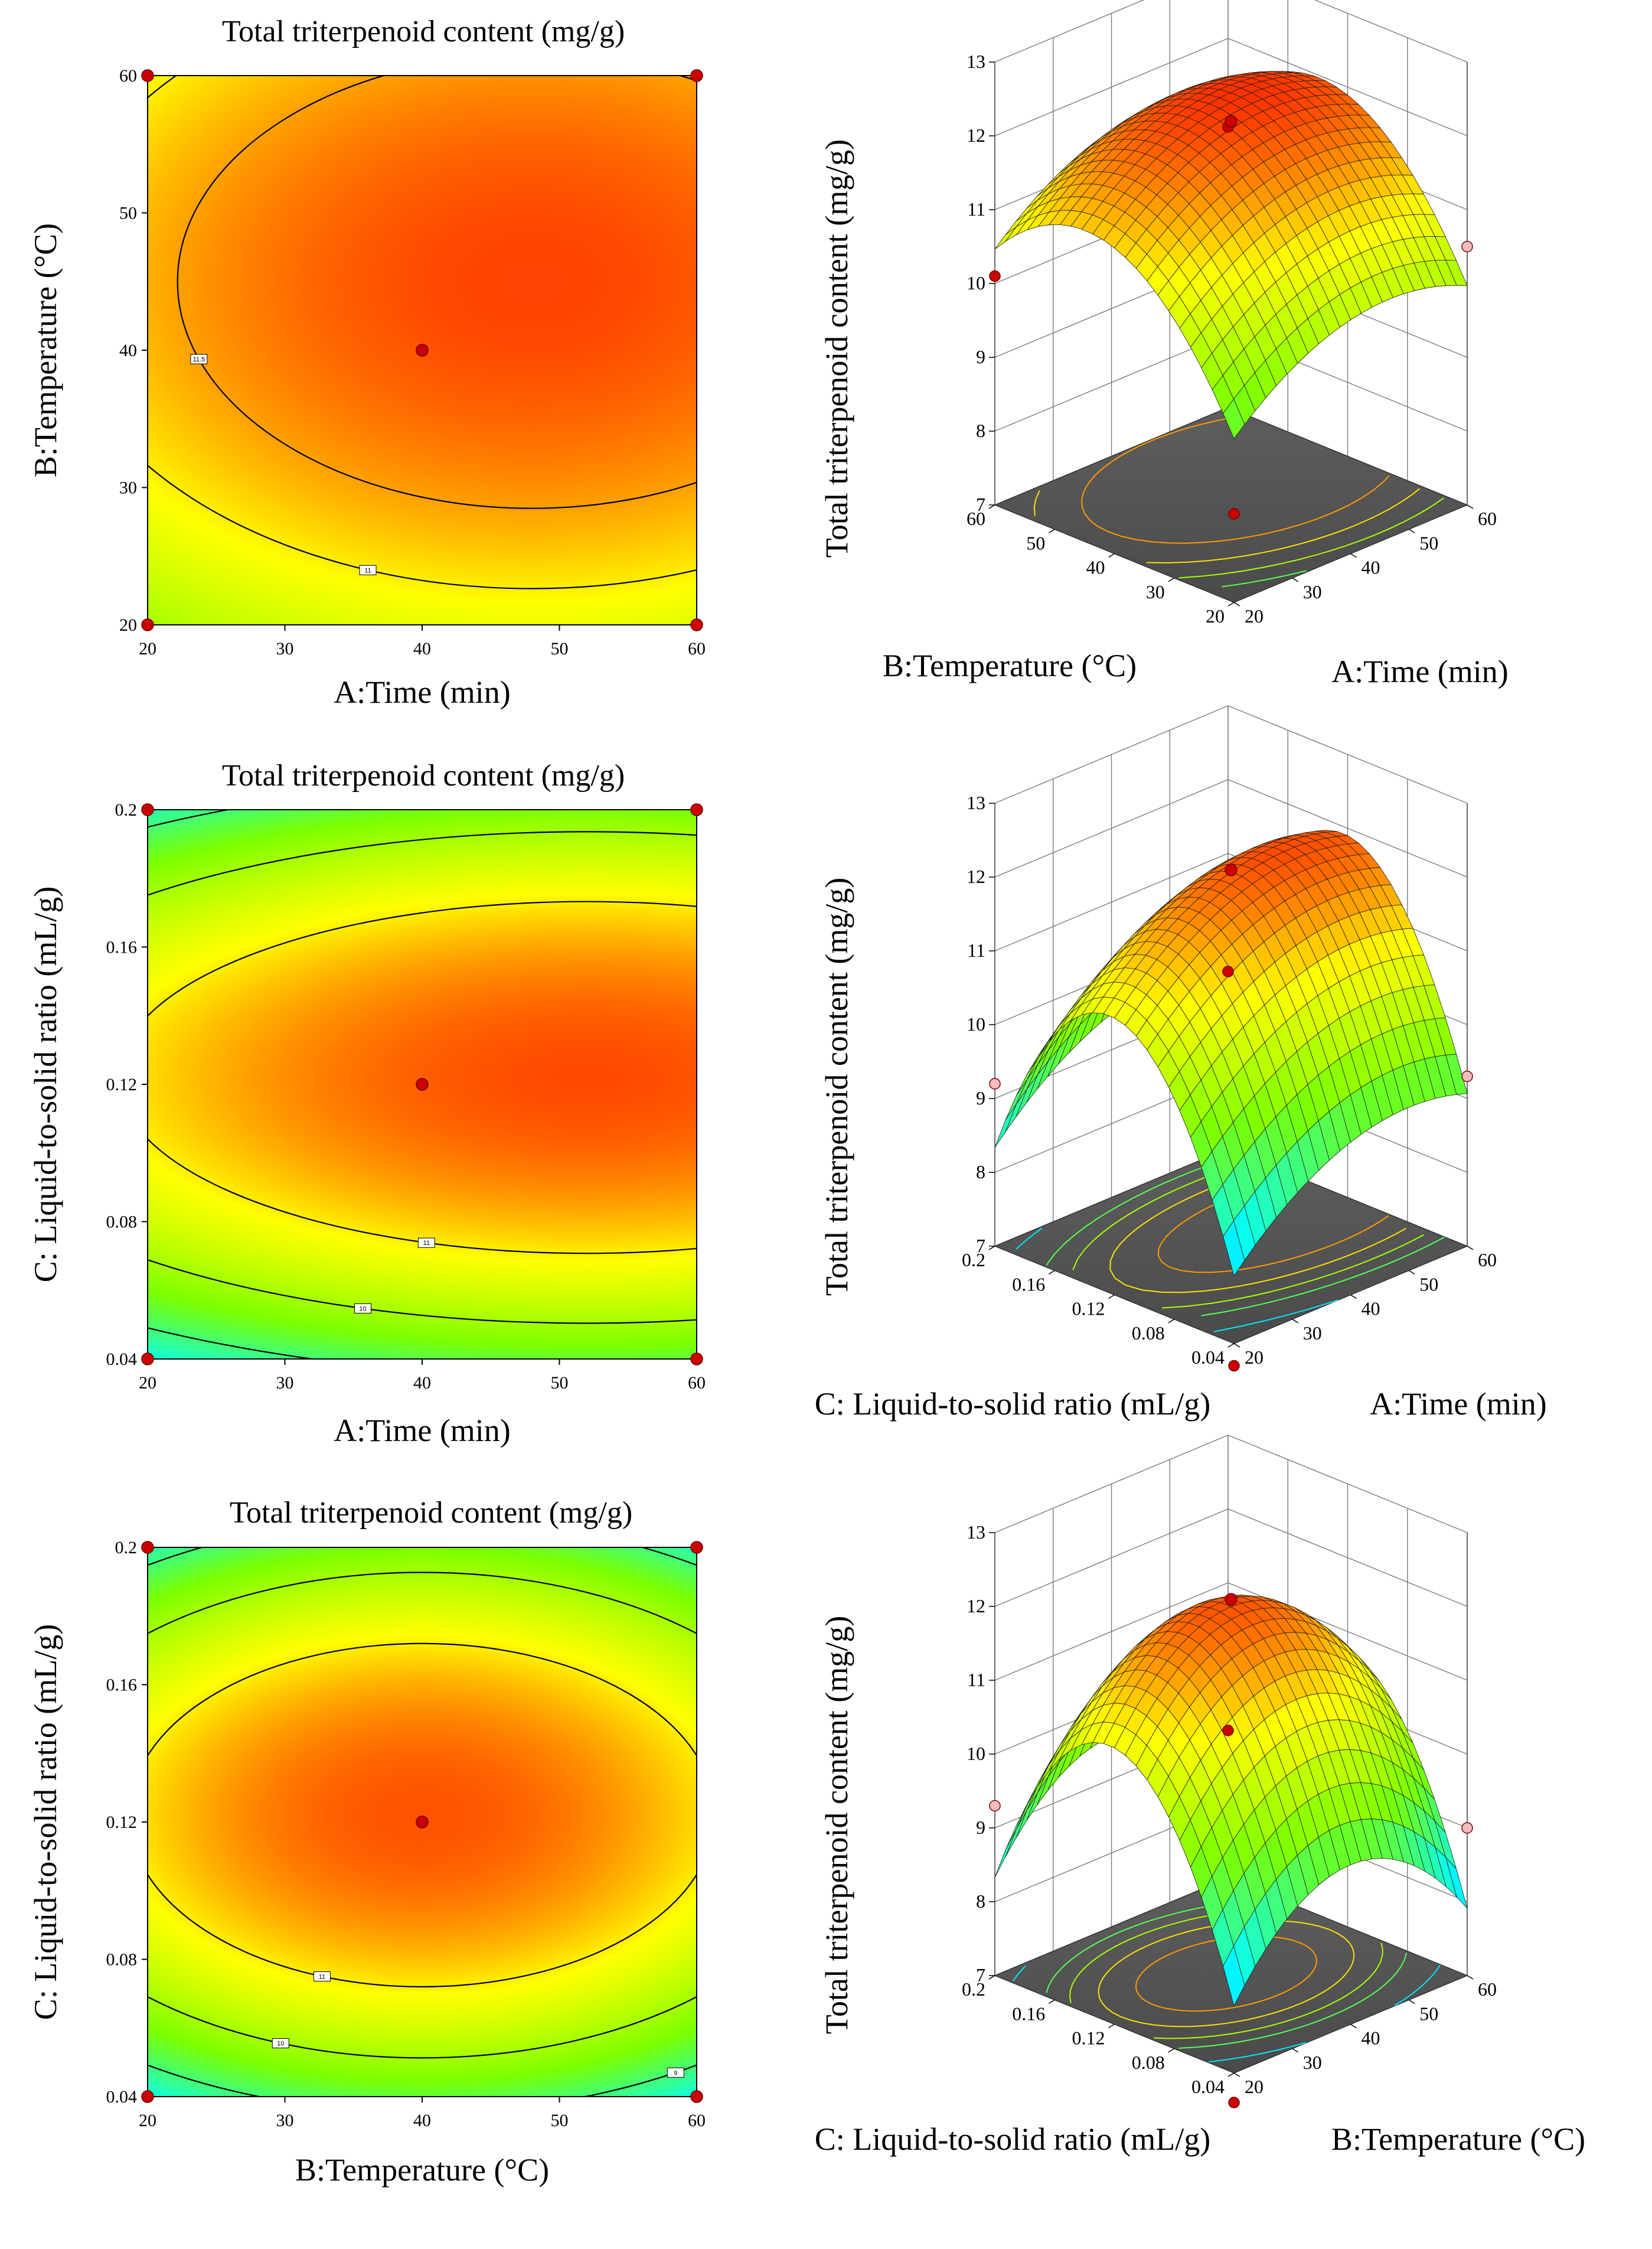 This screenshot has height=2249, width=1652. Describe the element at coordinates (422, 332) in the screenshot. I see `contour-lines: 11 11.5` at that location.